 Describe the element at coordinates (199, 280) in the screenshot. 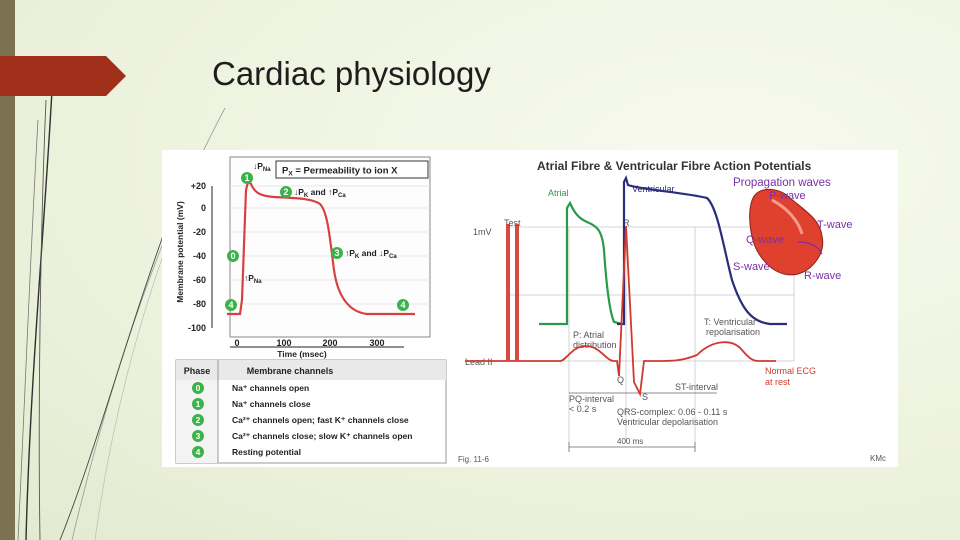

I see `y-tick: -60` at that location.